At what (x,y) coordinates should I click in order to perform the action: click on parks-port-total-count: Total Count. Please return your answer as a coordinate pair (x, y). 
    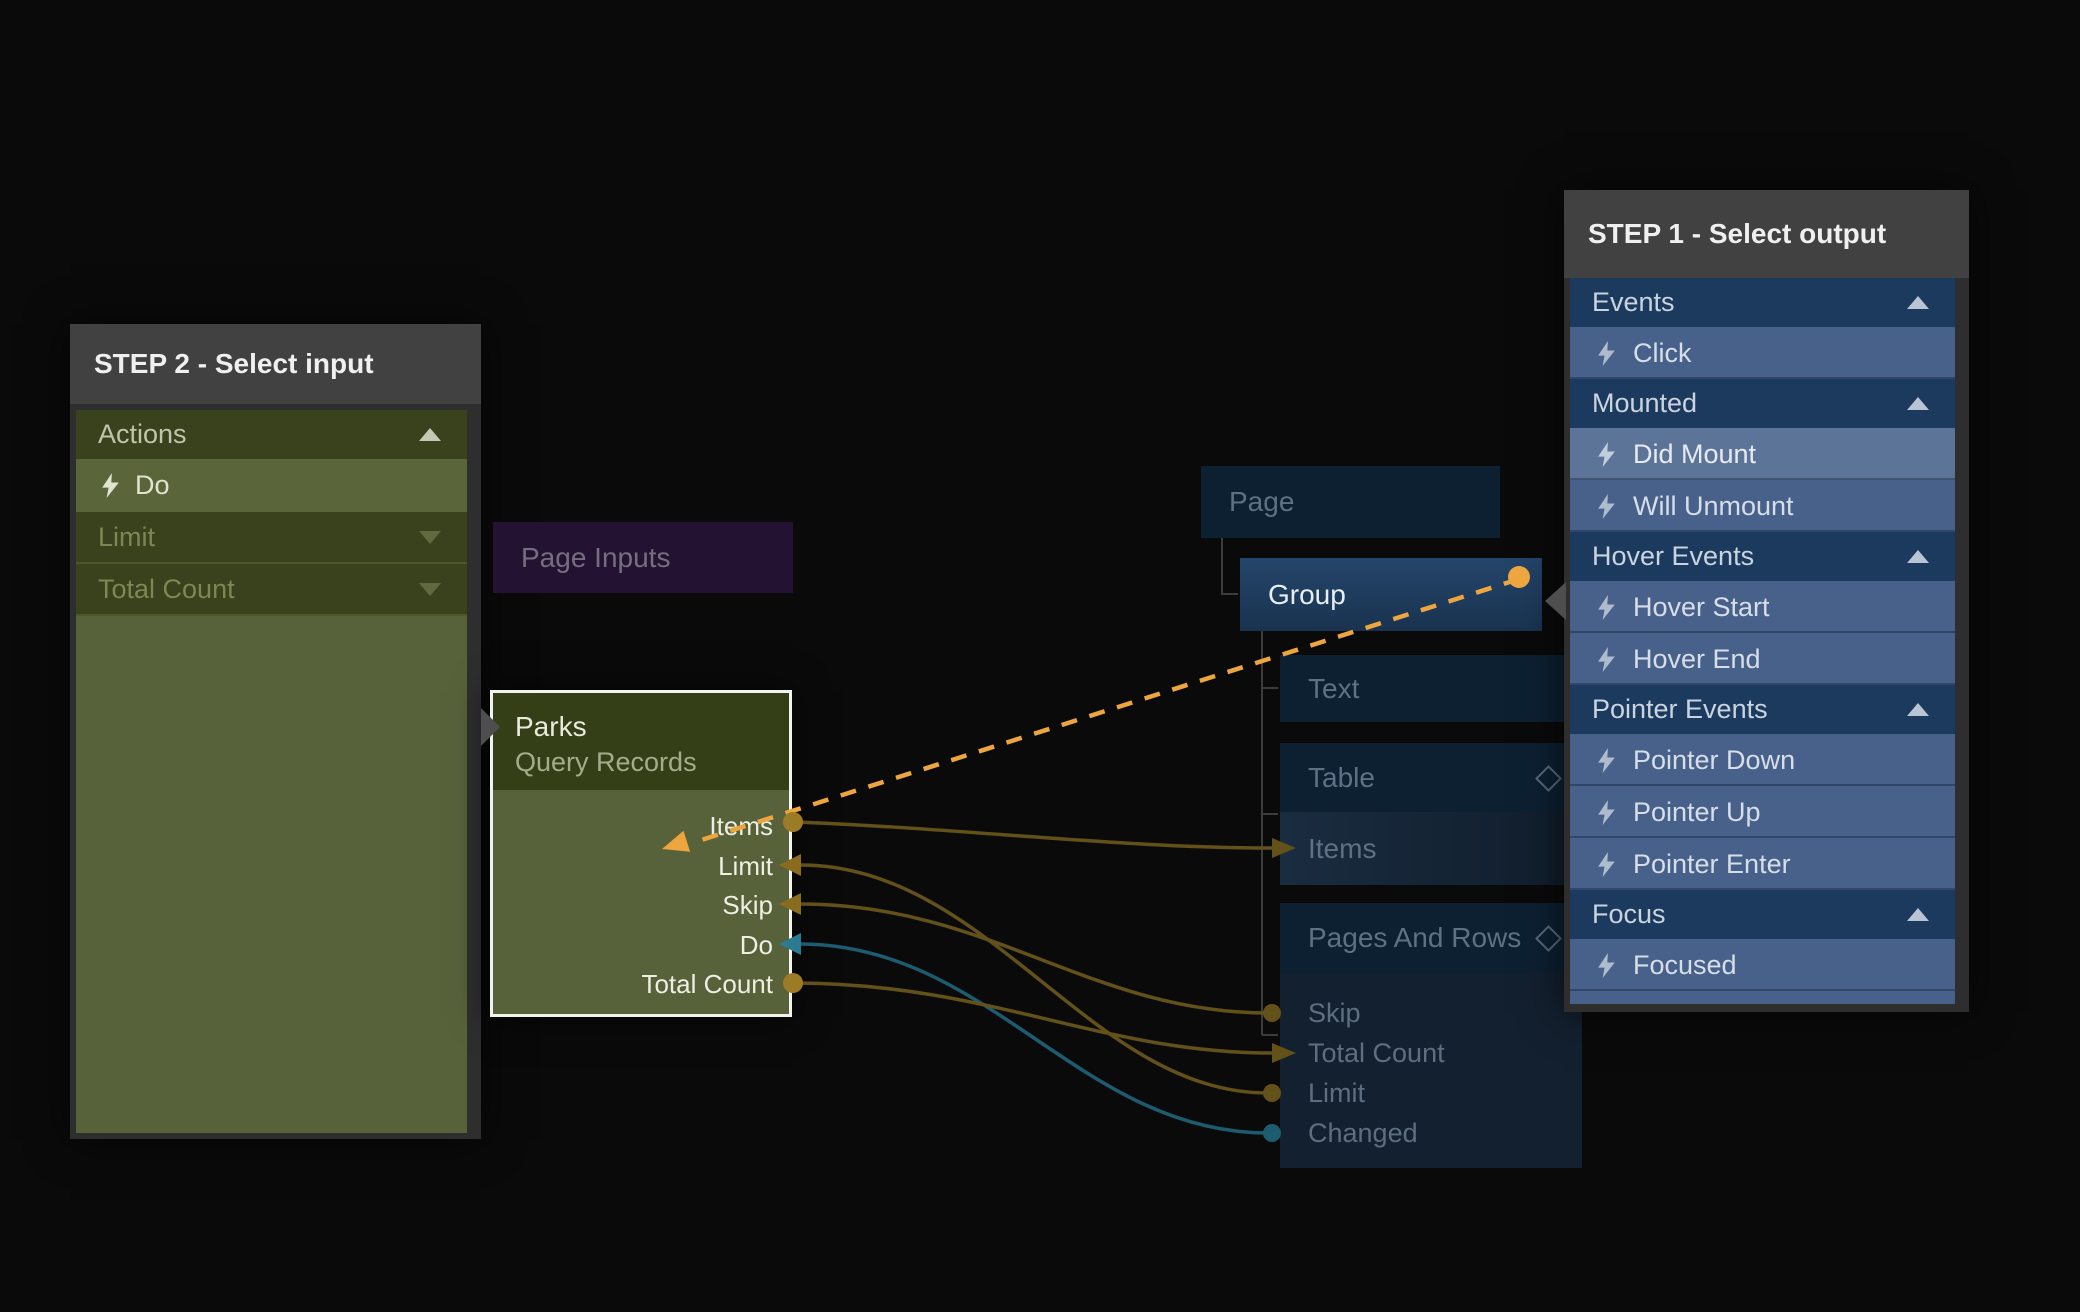
    Looking at the image, I should click on (707, 984).